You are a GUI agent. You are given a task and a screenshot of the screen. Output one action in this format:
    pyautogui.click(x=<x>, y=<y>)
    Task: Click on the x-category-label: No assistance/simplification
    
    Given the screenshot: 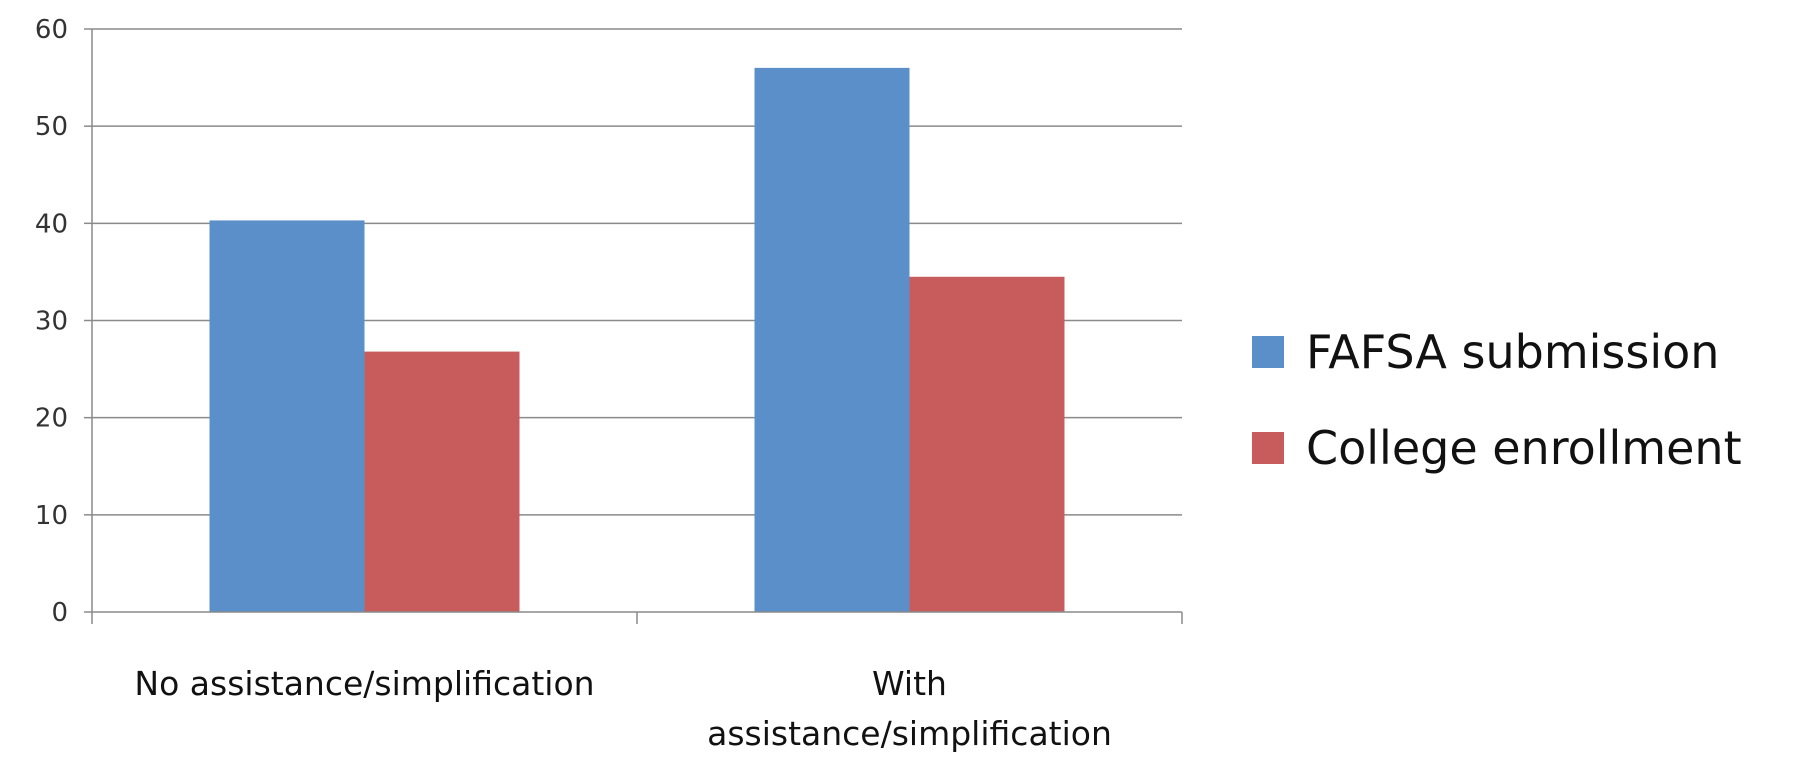 What is the action you would take?
    pyautogui.click(x=364, y=683)
    